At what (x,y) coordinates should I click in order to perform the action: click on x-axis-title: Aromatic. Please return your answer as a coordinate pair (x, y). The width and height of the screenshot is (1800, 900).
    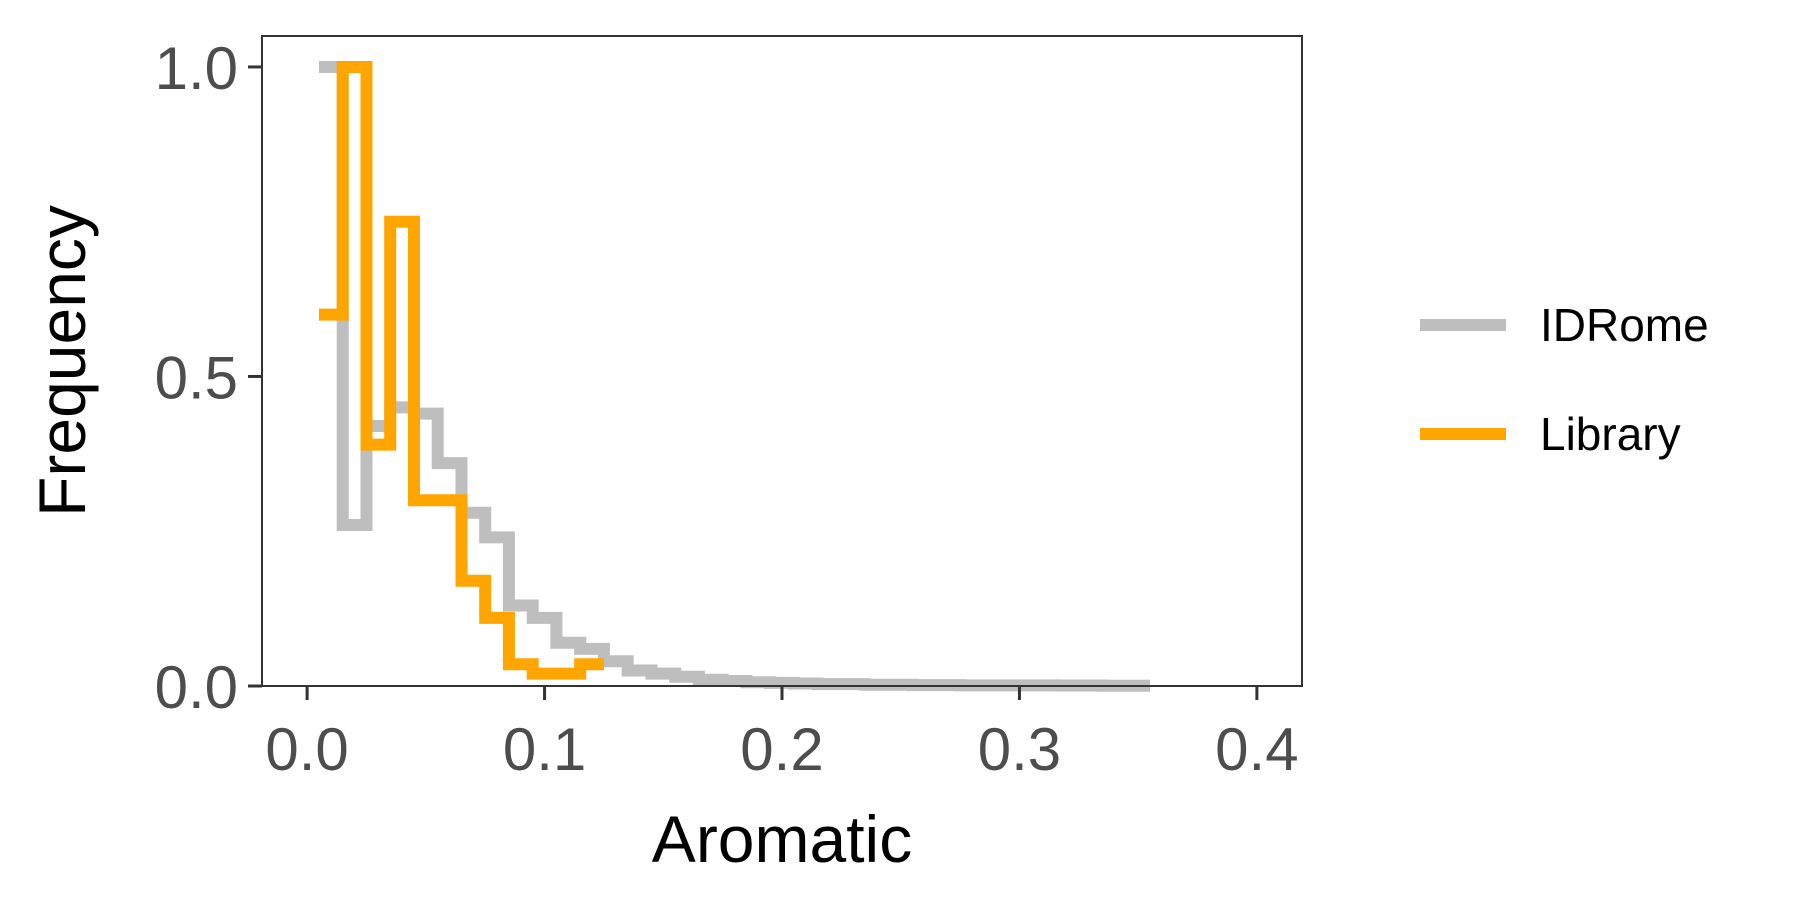
    Looking at the image, I should click on (782, 839).